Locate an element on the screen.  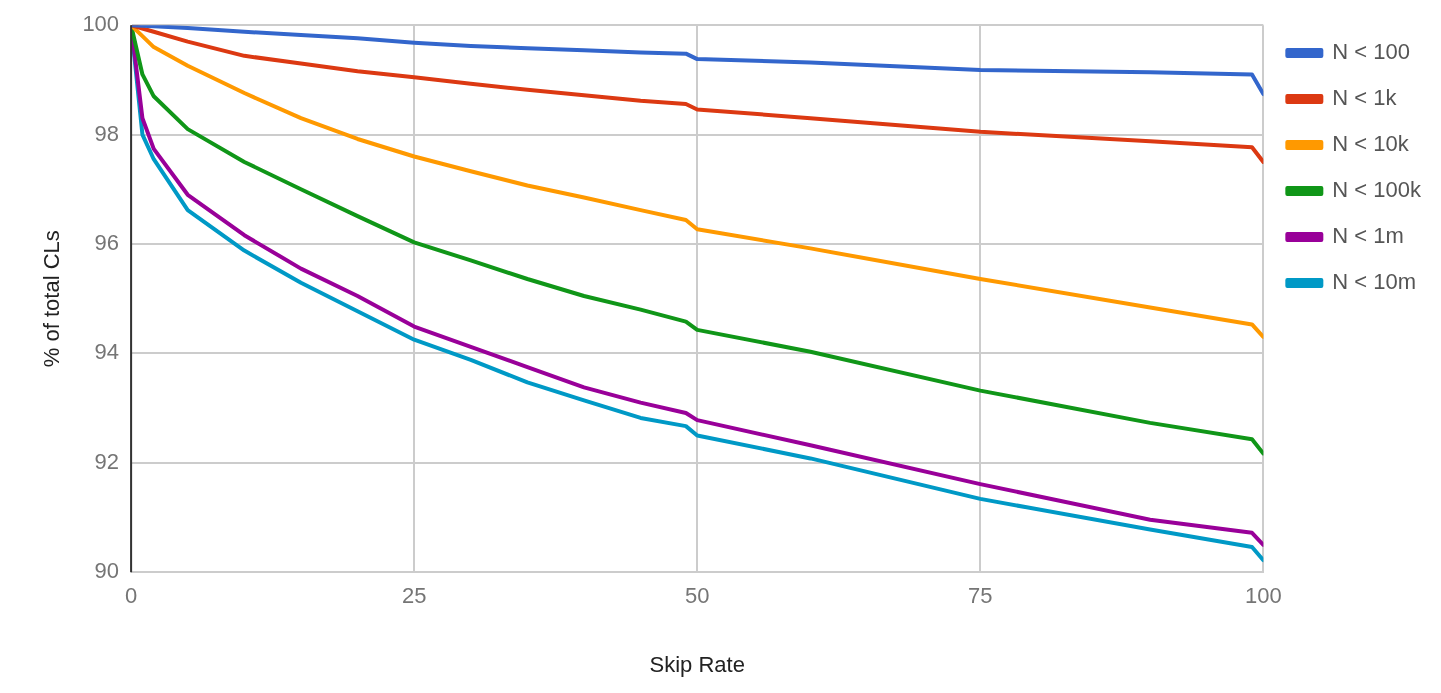
y-tick-label: 96 is located at coordinates (107, 243).